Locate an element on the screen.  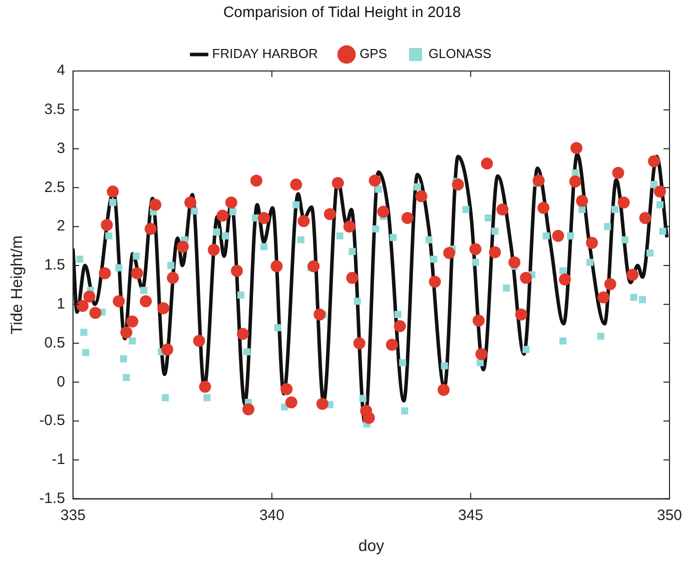
legend-label: GLONASS is located at coordinates (460, 54).